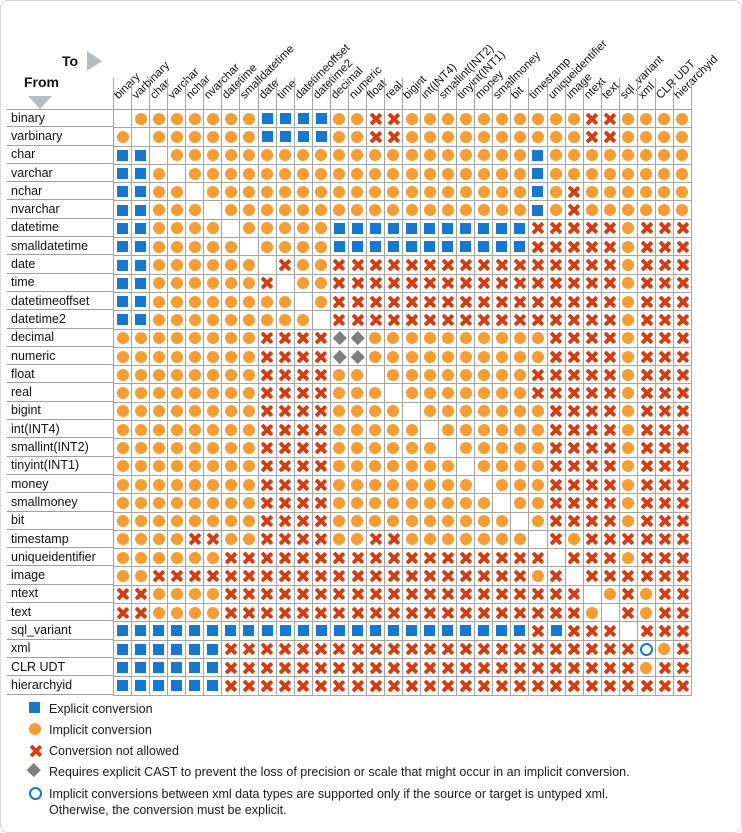 The width and height of the screenshot is (742, 833). I want to click on row-label-varchar: varchar, so click(60, 173).